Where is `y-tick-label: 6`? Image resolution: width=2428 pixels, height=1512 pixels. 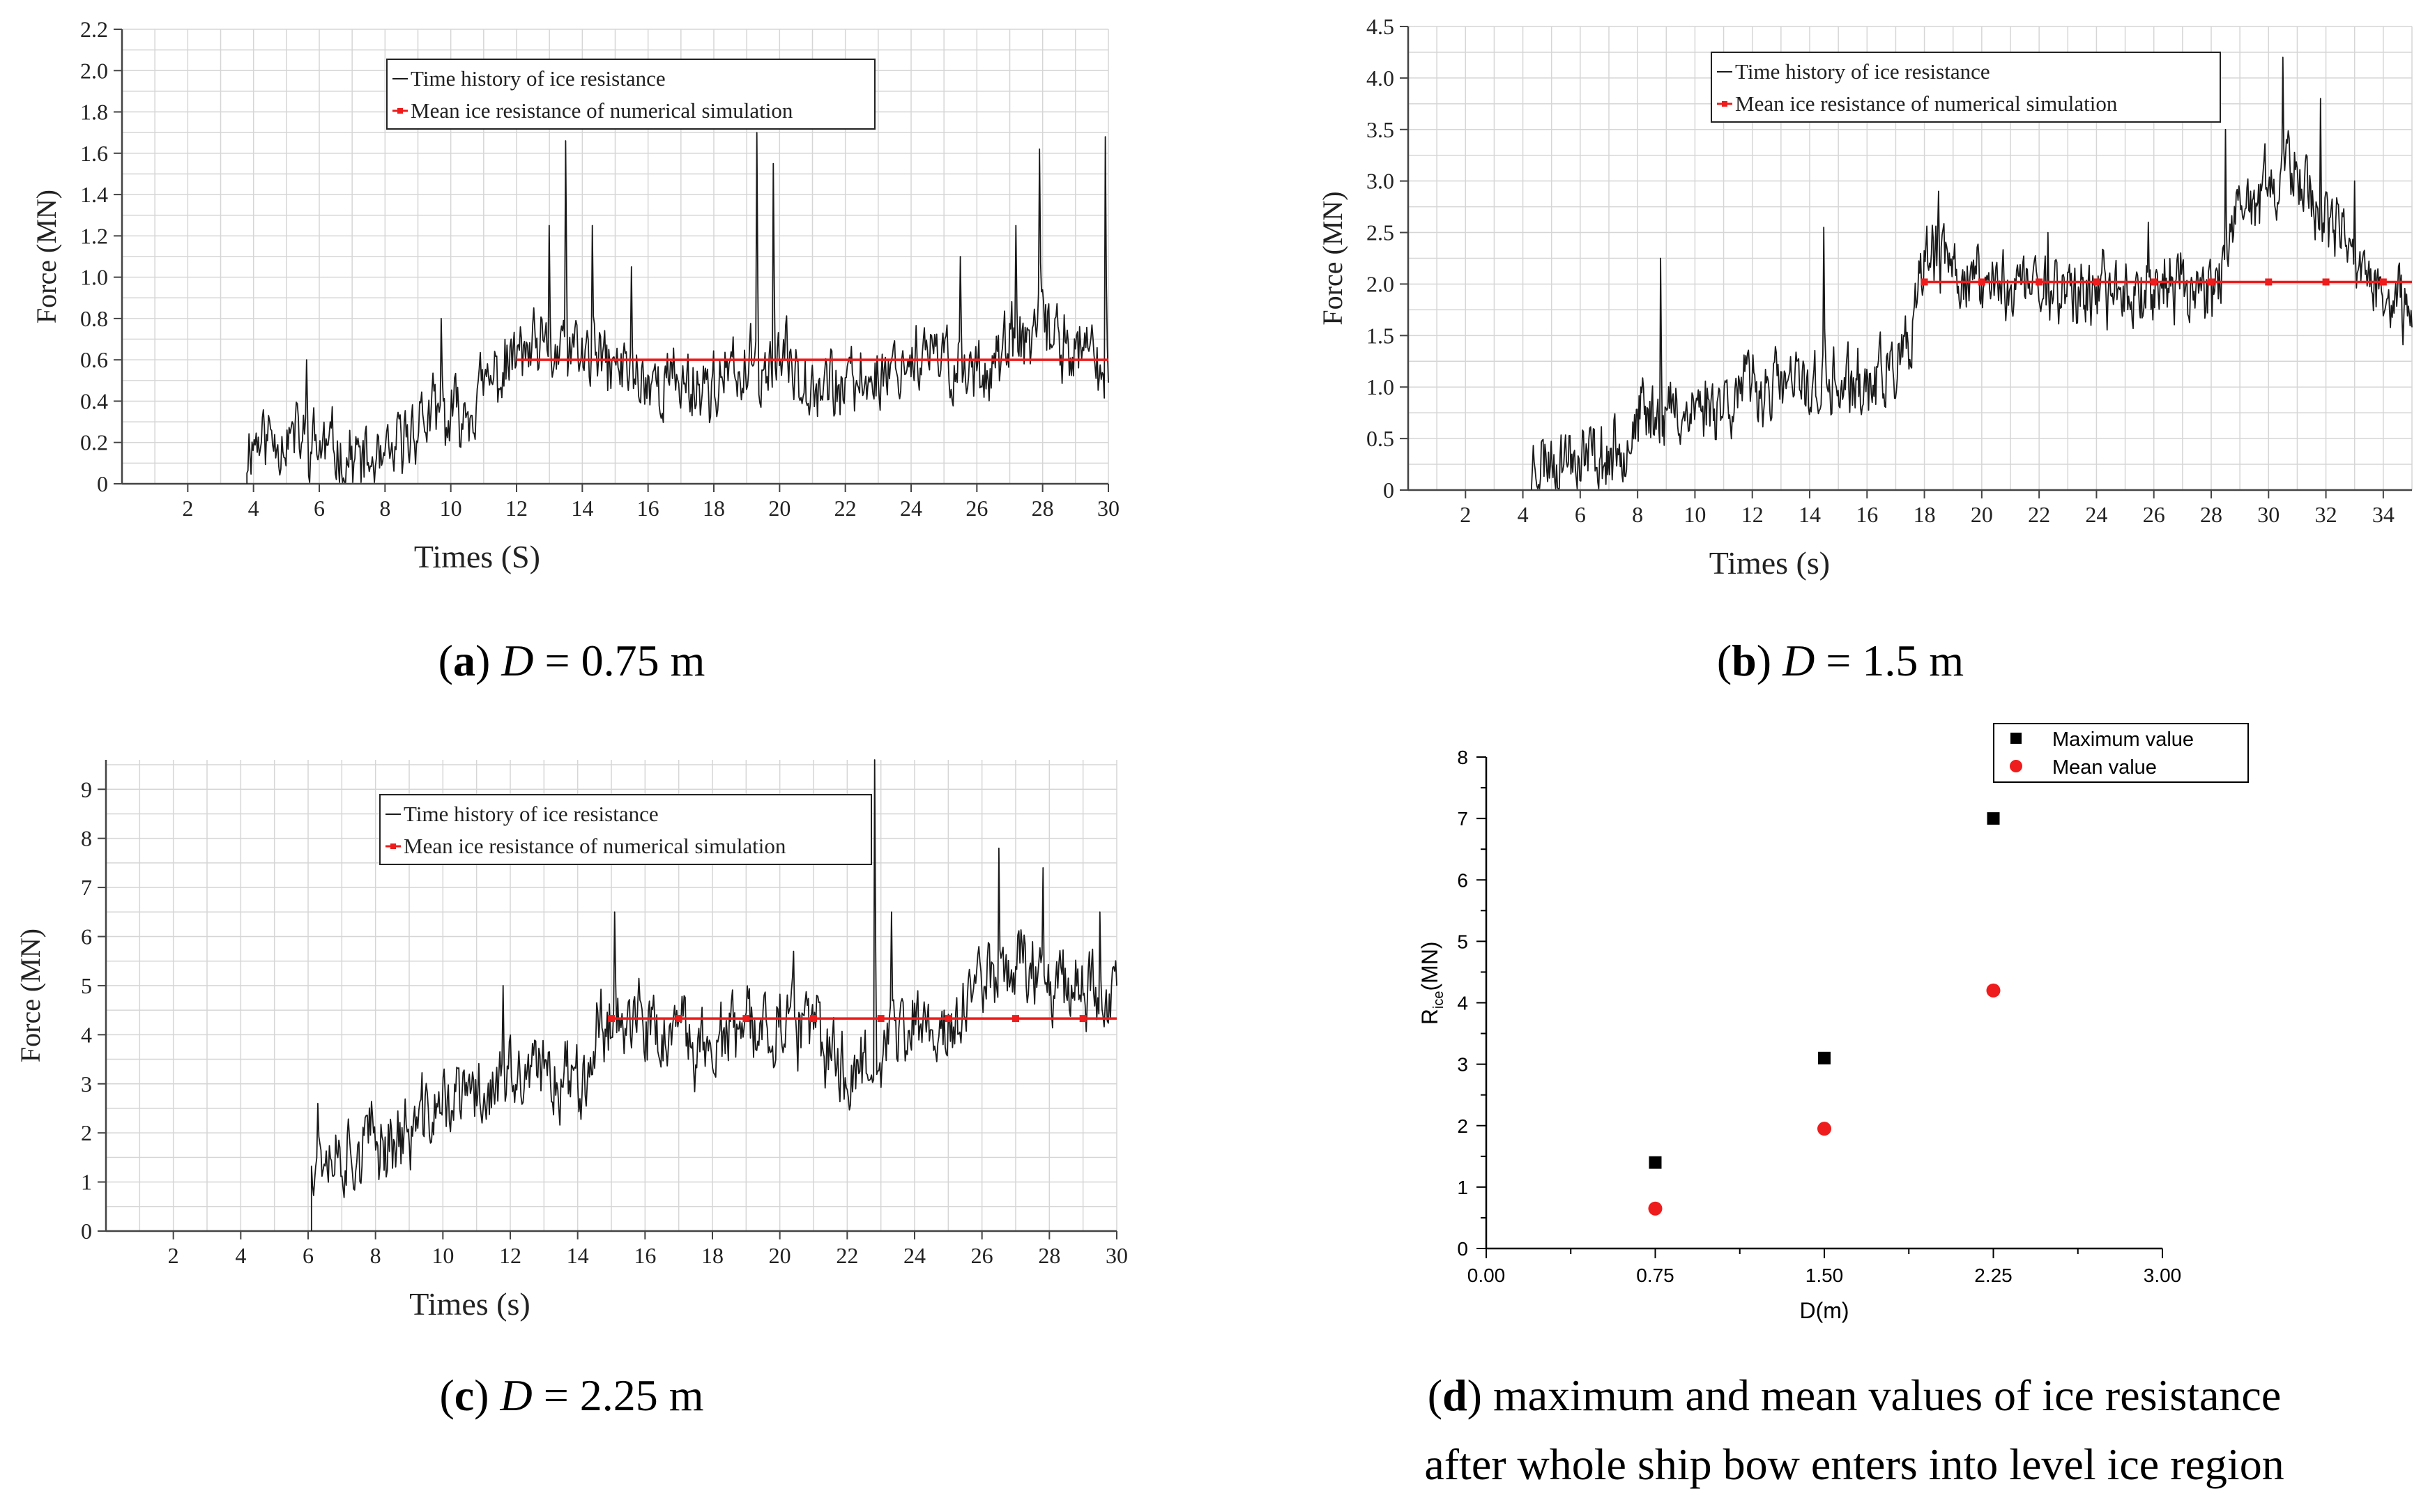 y-tick-label: 6 is located at coordinates (86, 936).